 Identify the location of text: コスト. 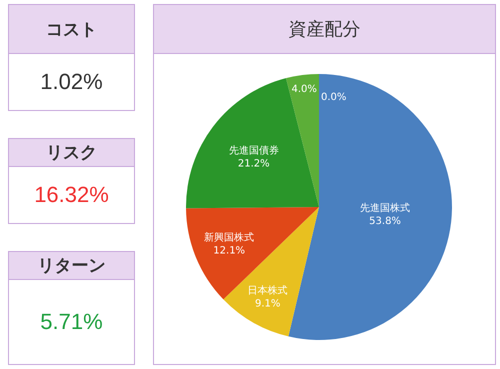
(71, 29).